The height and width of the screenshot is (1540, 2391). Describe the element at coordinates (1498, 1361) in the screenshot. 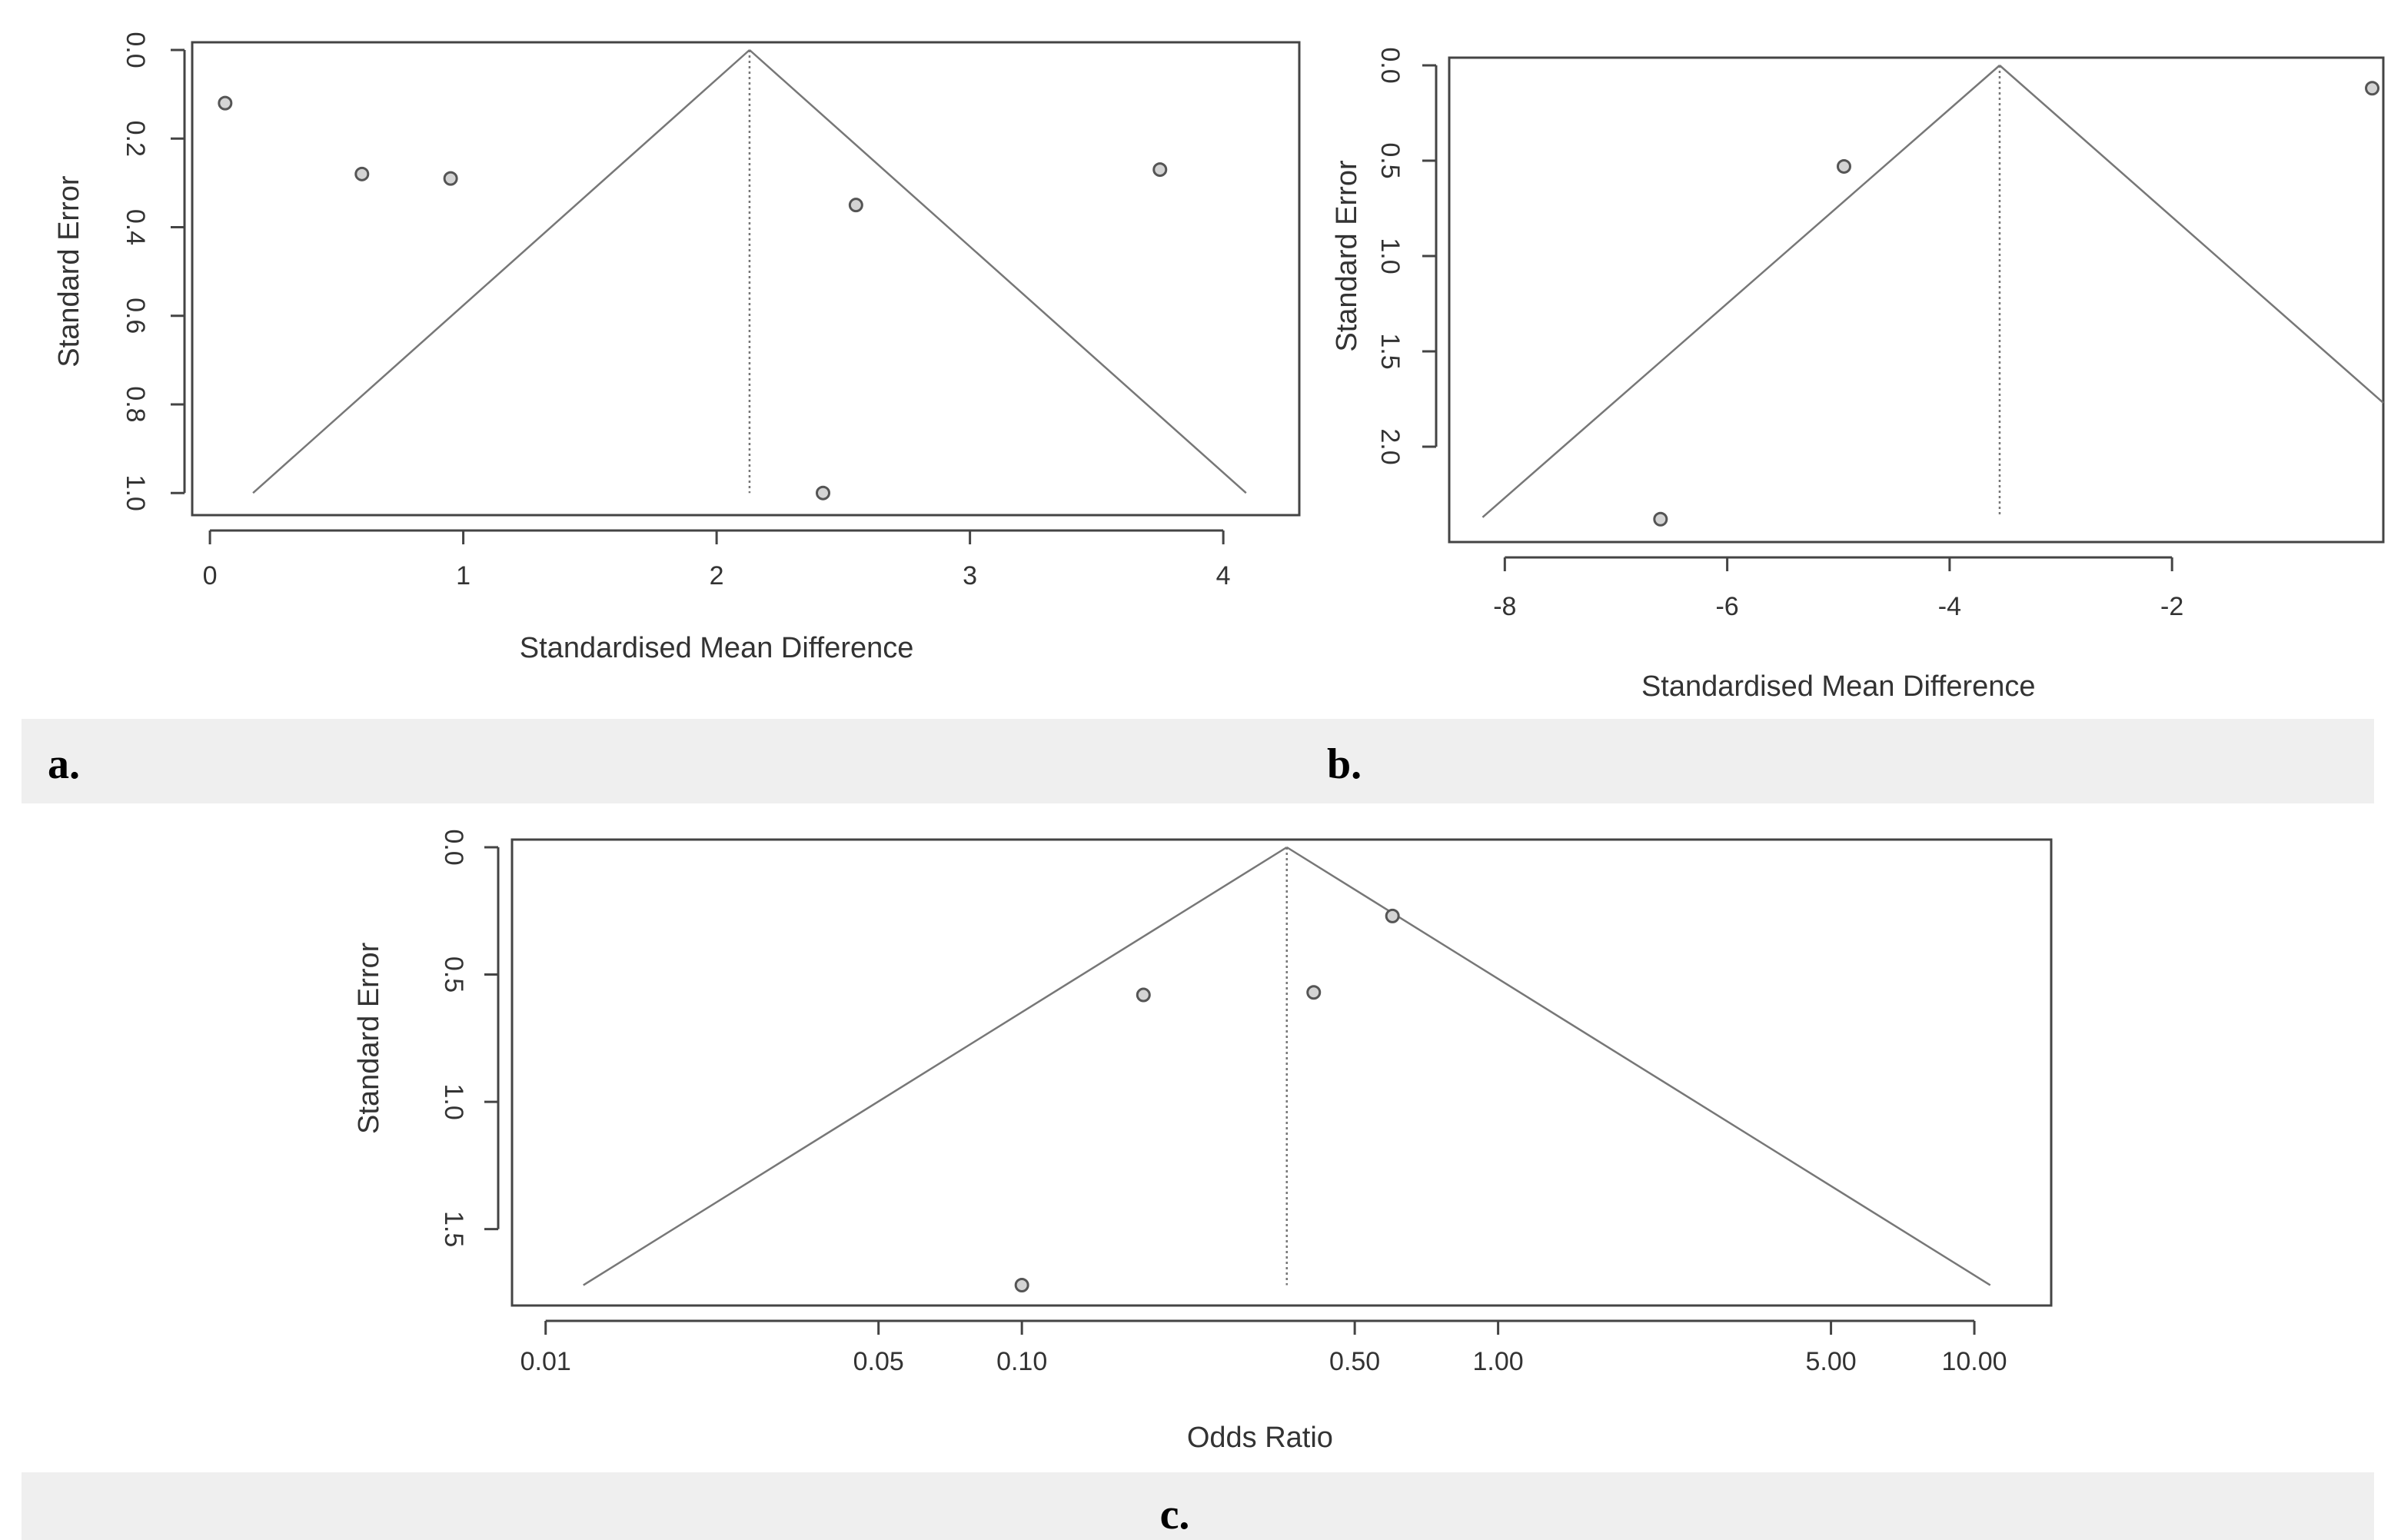

I see `x-tick-label: 1.00` at that location.